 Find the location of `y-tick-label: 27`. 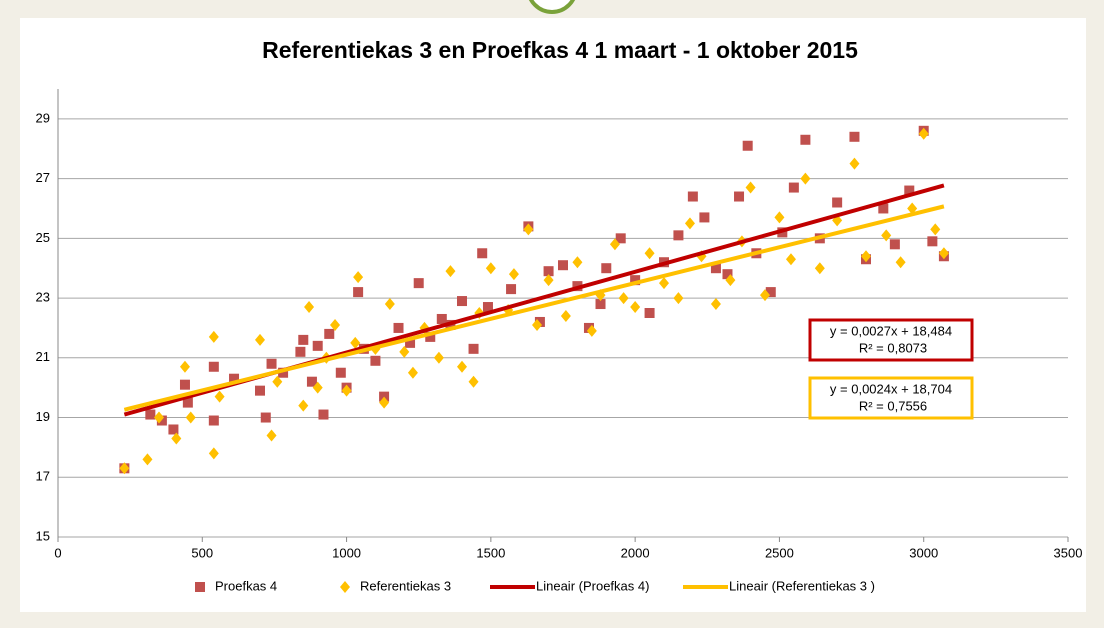

y-tick-label: 27 is located at coordinates (43, 177).